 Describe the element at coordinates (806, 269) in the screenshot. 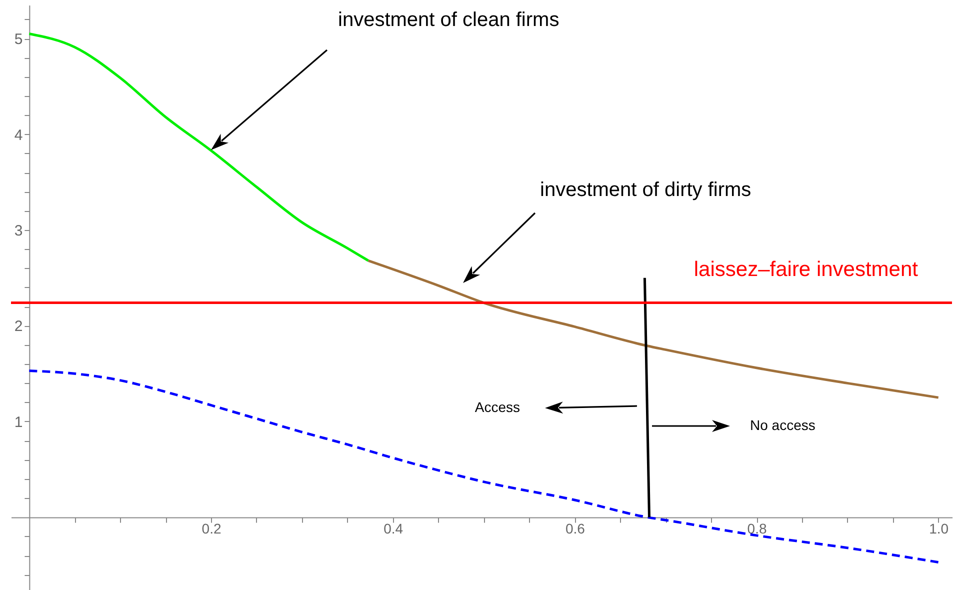

I see `ref-line-label: laissez–faire investment` at that location.